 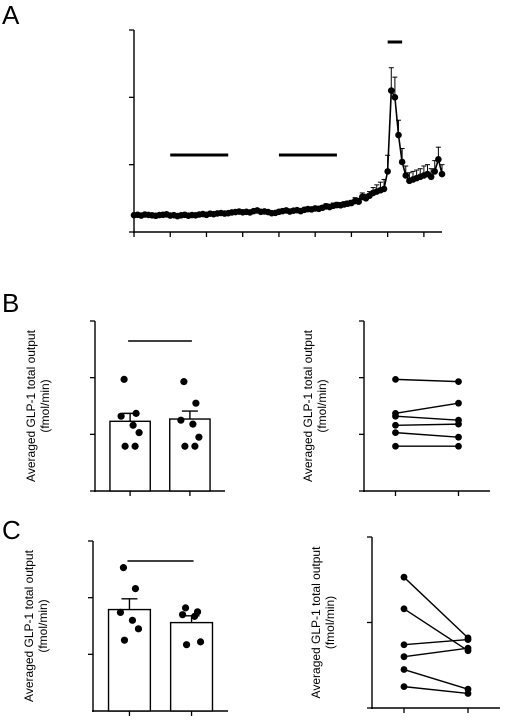 I want to click on chart-c-right: Averaged GLP-1 total output (fmol/min), so click(x=404, y=624).